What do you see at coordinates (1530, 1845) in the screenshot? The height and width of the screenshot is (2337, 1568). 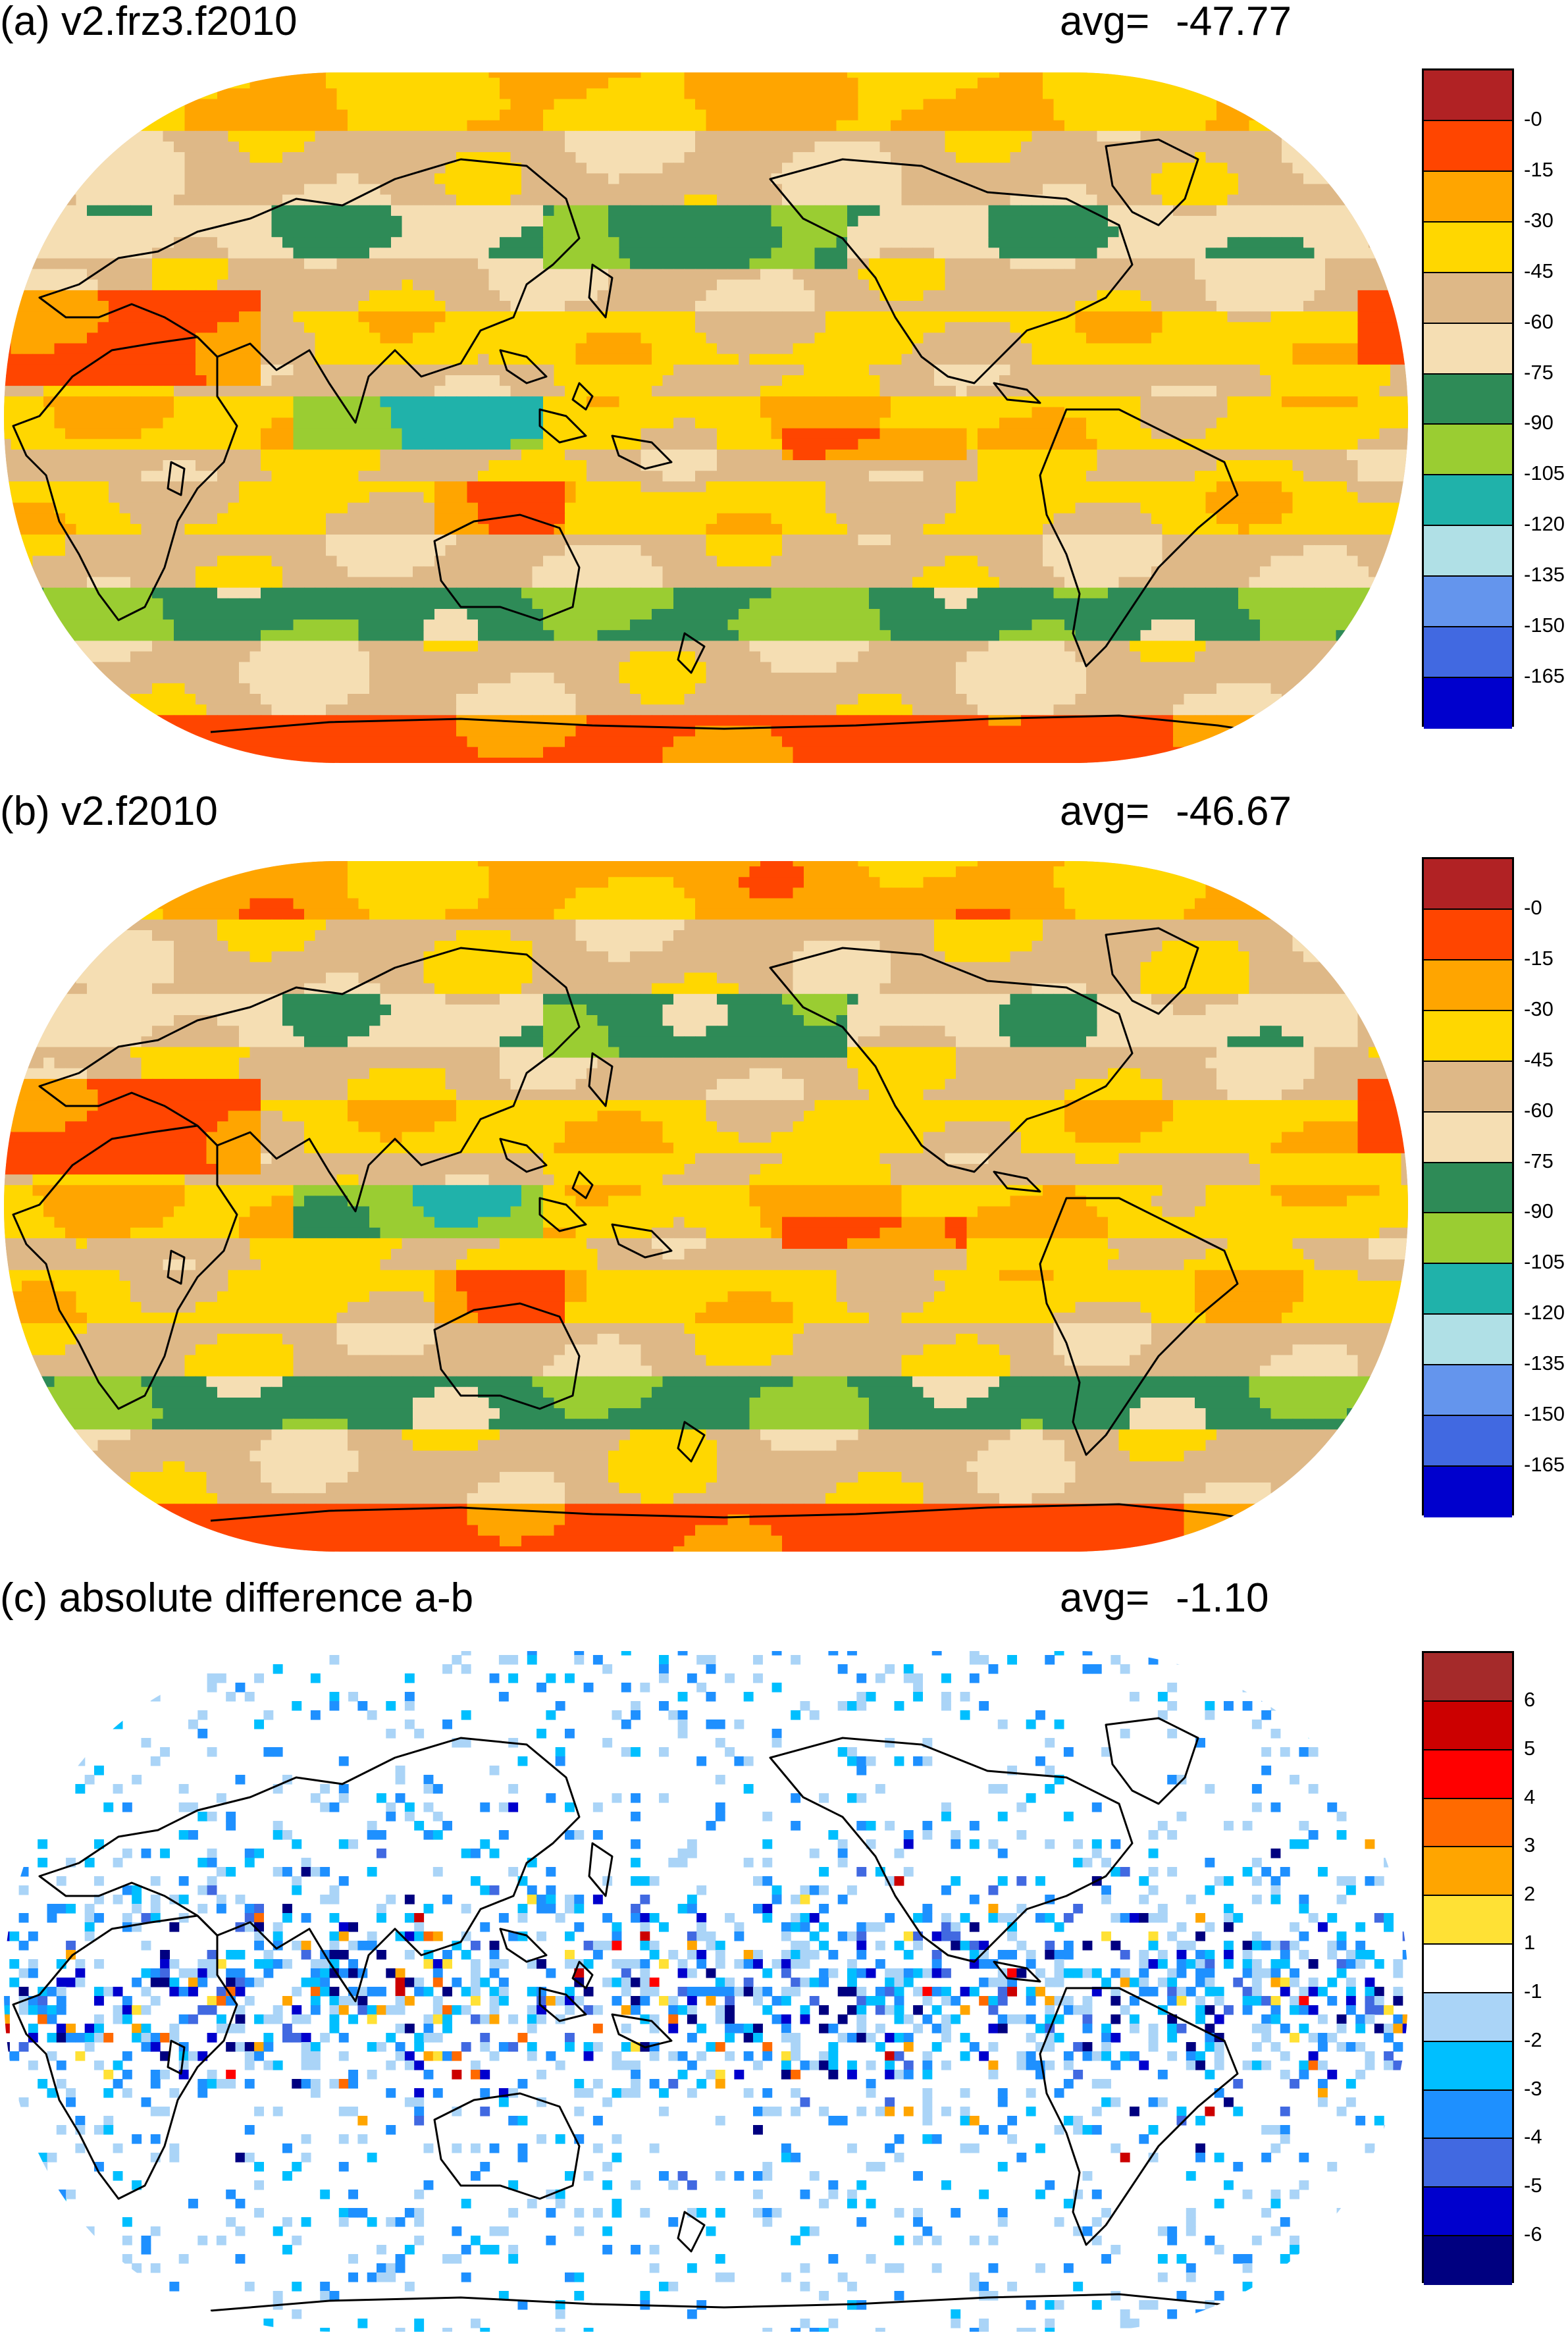 I see `colorbar-tick-label: 3` at bounding box center [1530, 1845].